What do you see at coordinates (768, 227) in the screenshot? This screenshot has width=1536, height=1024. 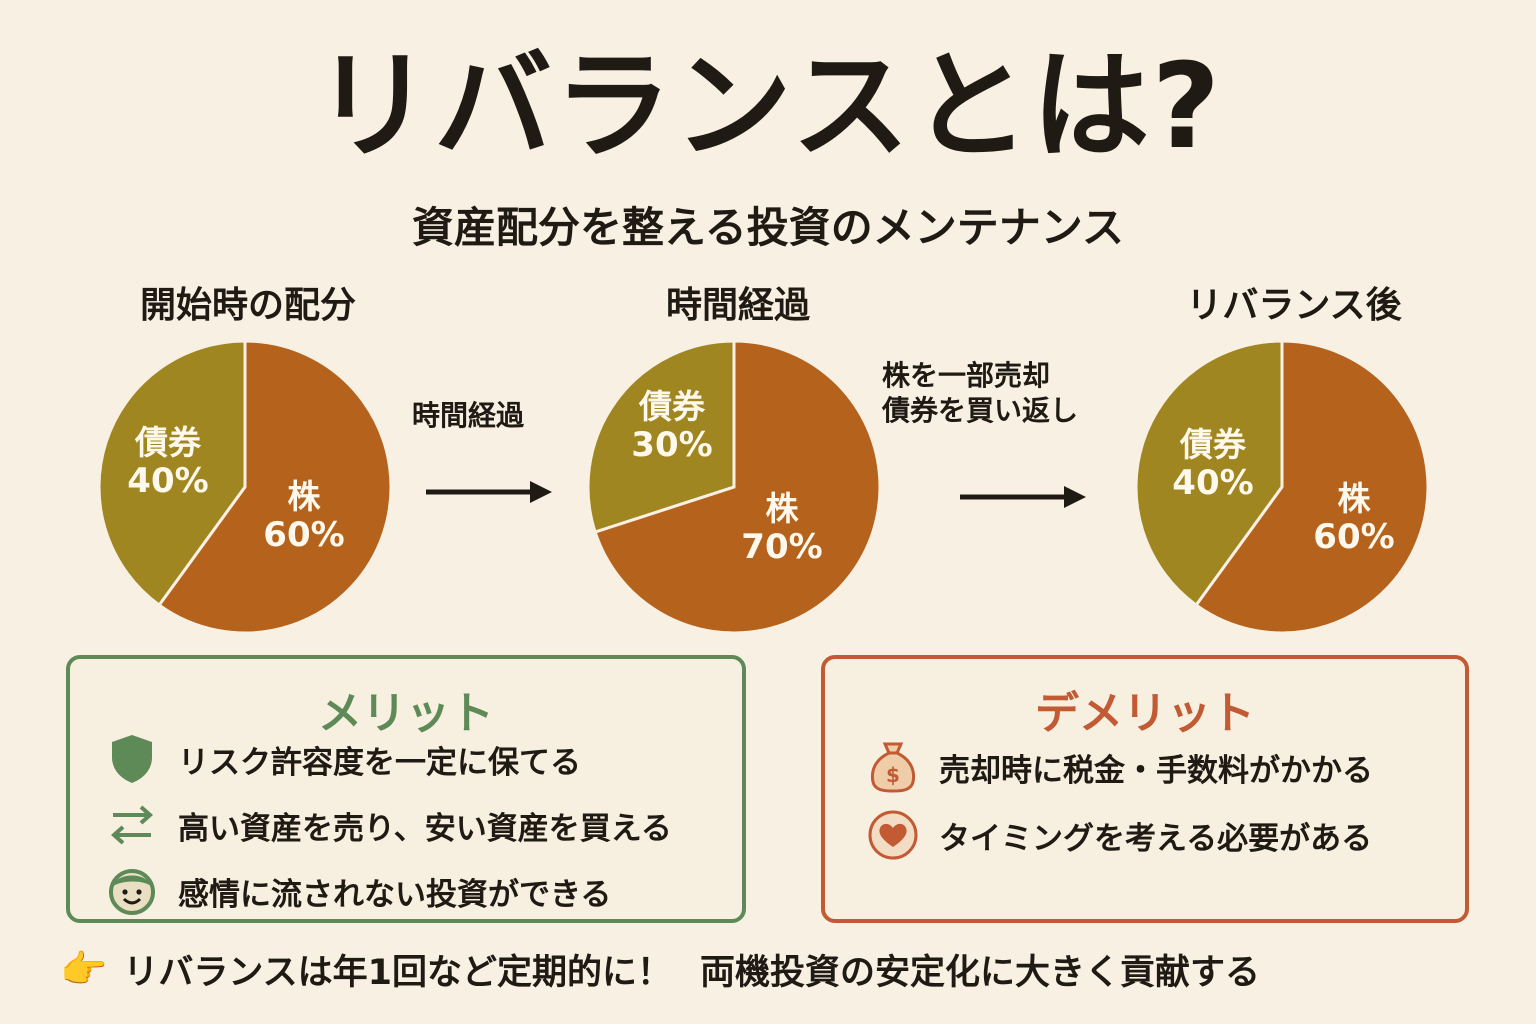 I see `page-subtitle: 資産配分を整える投資のメンテナンス` at bounding box center [768, 227].